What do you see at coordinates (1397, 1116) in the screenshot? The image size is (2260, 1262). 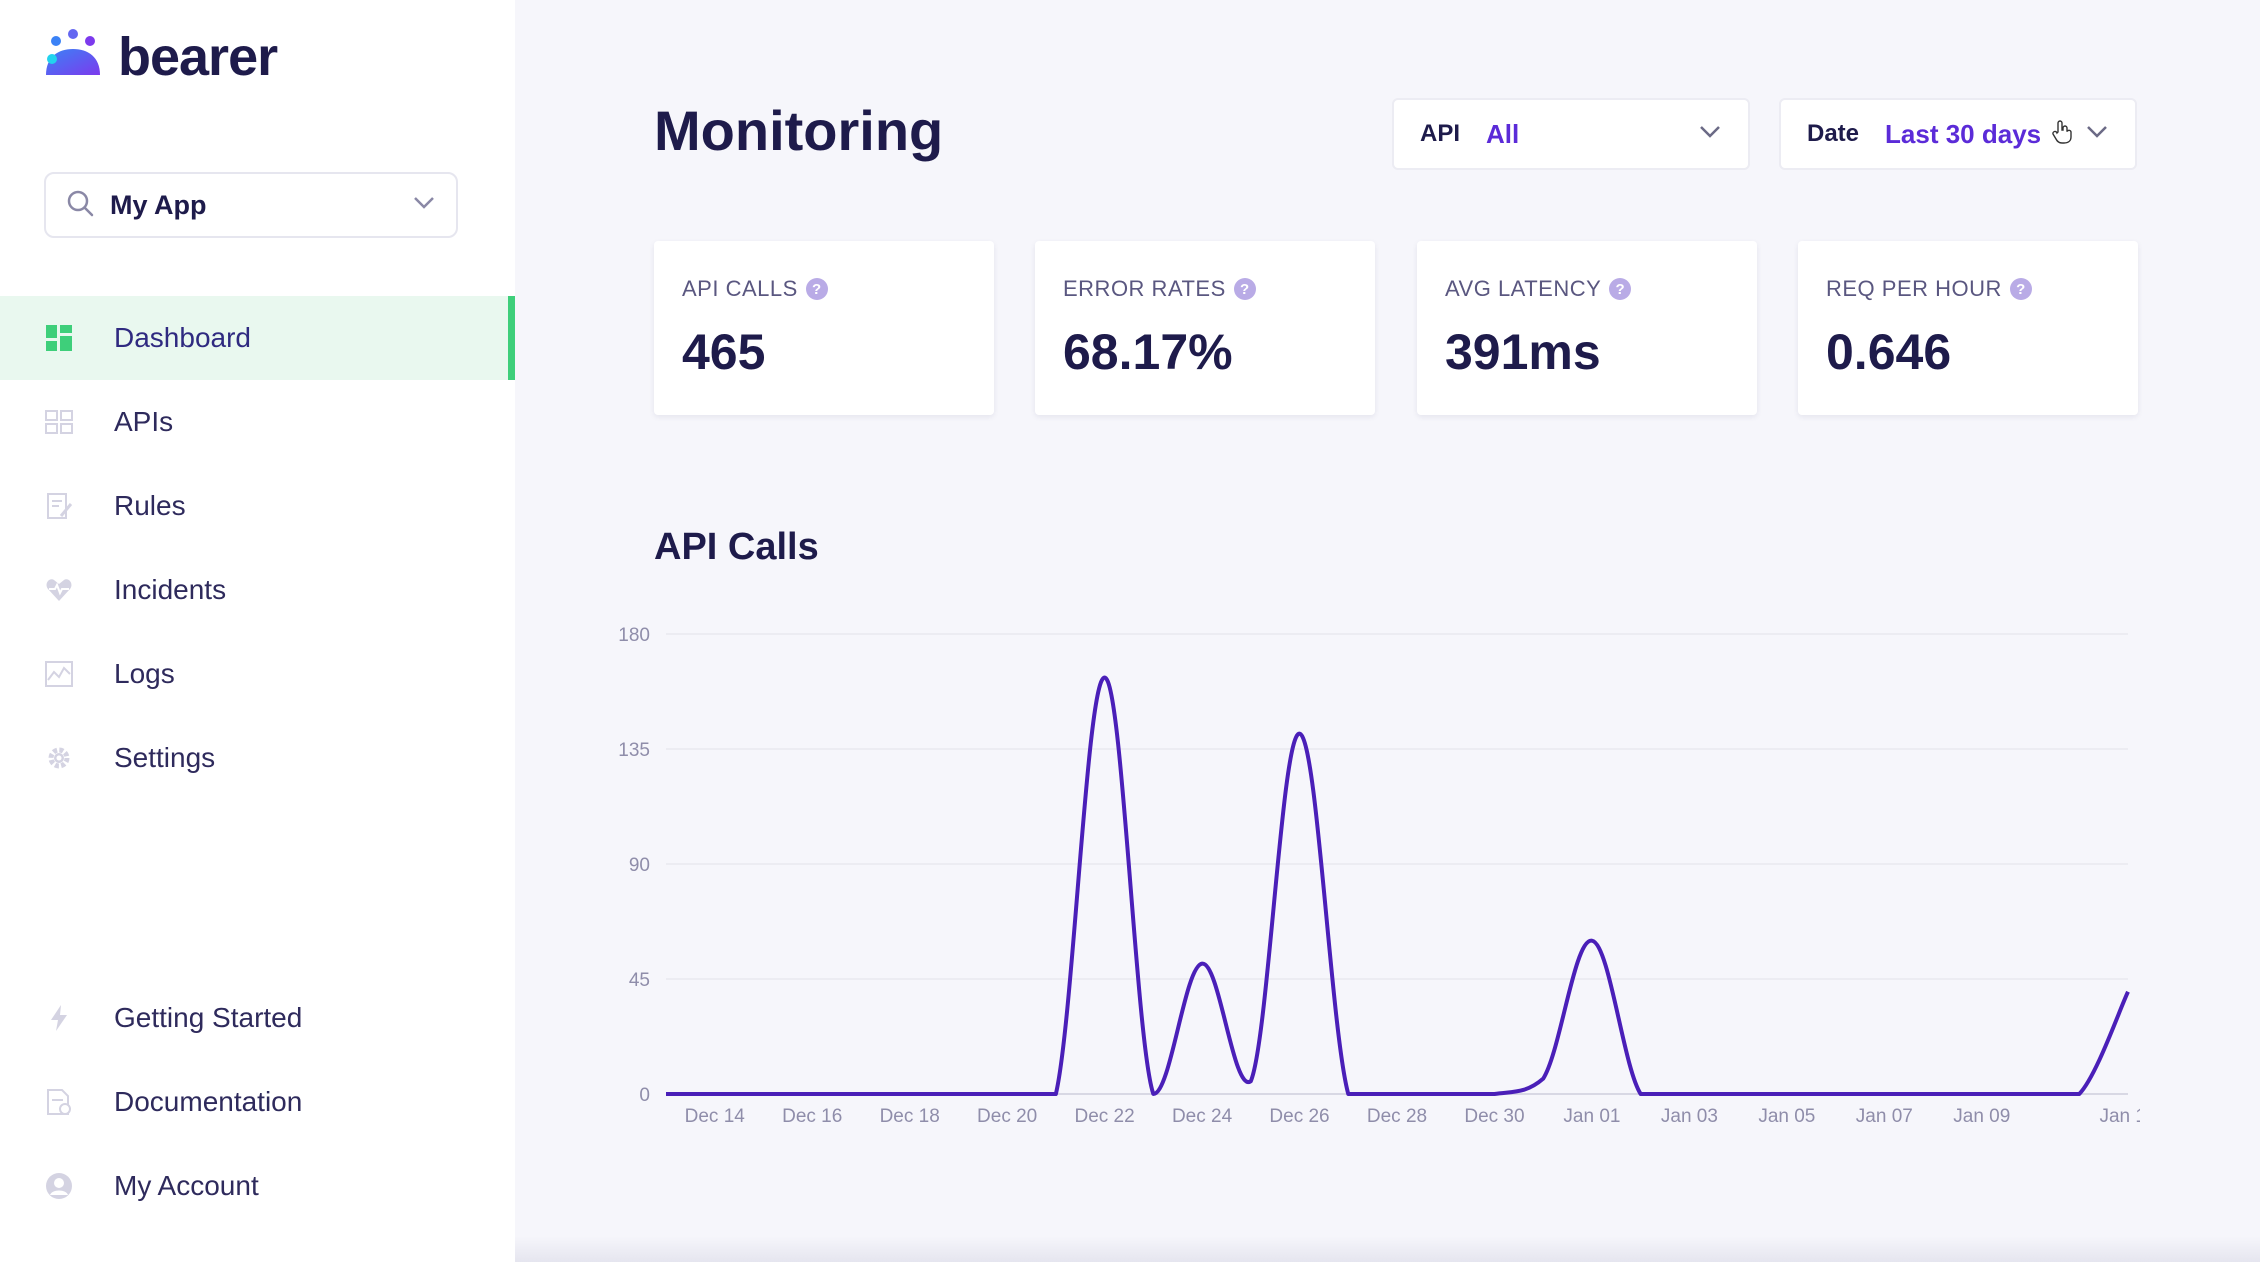 I see `x-tick-label: Dec 28` at bounding box center [1397, 1116].